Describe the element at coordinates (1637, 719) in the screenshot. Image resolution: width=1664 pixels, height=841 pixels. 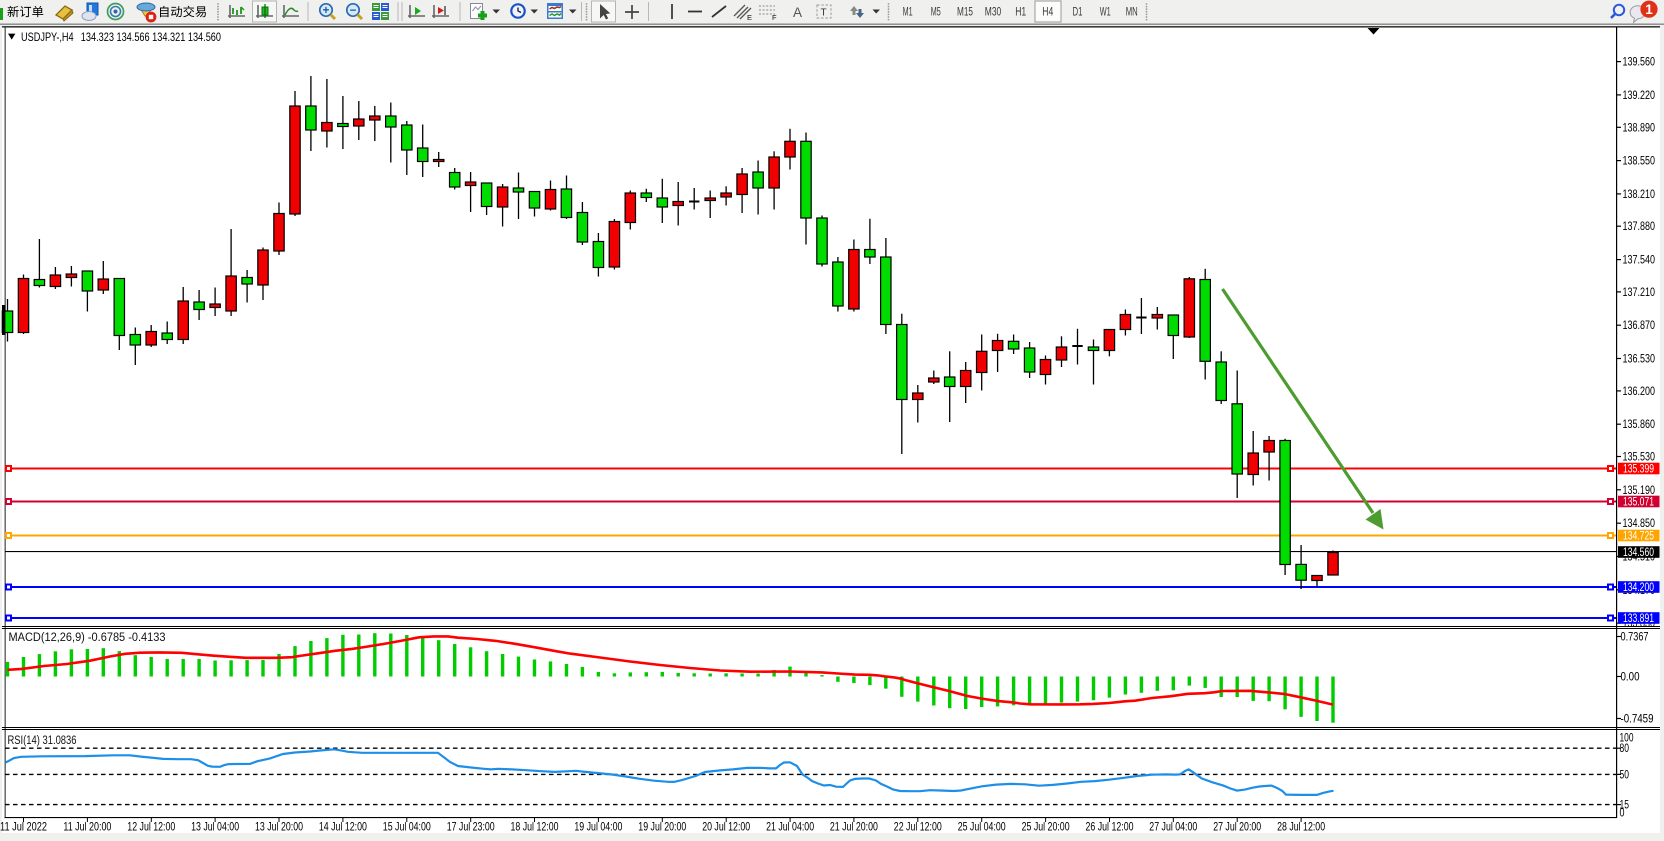
I see `svg-text: -0.7459` at that location.